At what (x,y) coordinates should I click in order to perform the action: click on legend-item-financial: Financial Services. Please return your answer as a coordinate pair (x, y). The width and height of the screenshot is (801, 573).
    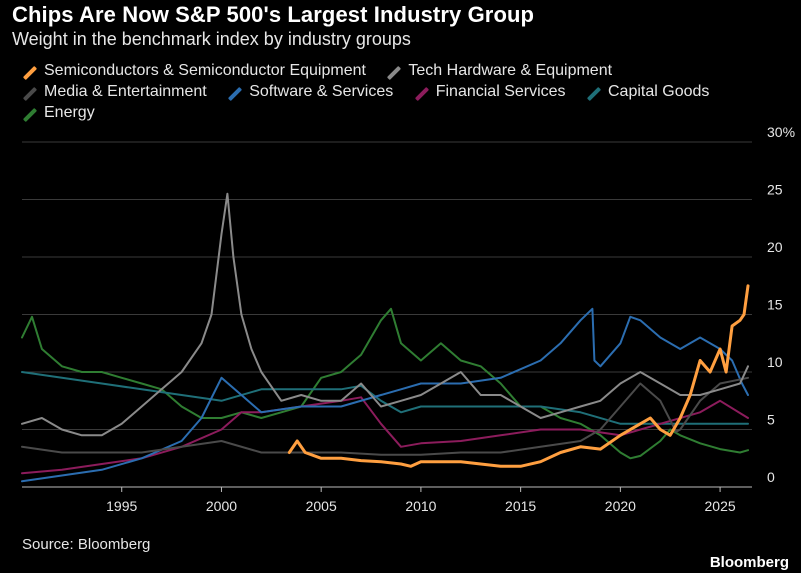
    Looking at the image, I should click on (490, 92).